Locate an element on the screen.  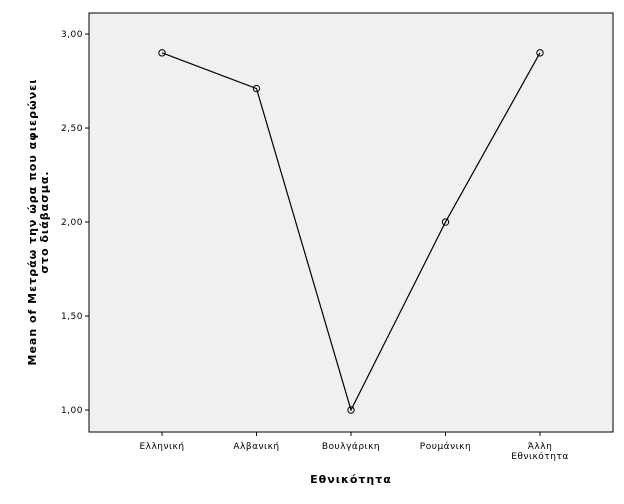
y-tick-label: 1,00 is located at coordinates (72, 411).